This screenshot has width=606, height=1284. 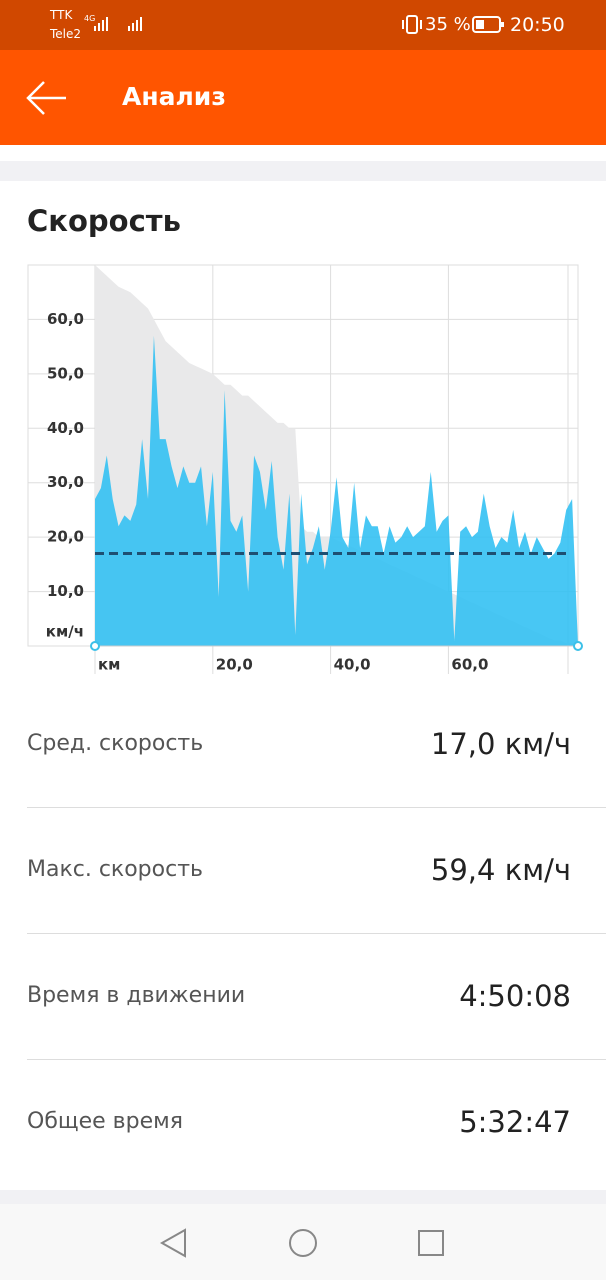 I want to click on x-tick-label: 40,0, so click(x=352, y=665).